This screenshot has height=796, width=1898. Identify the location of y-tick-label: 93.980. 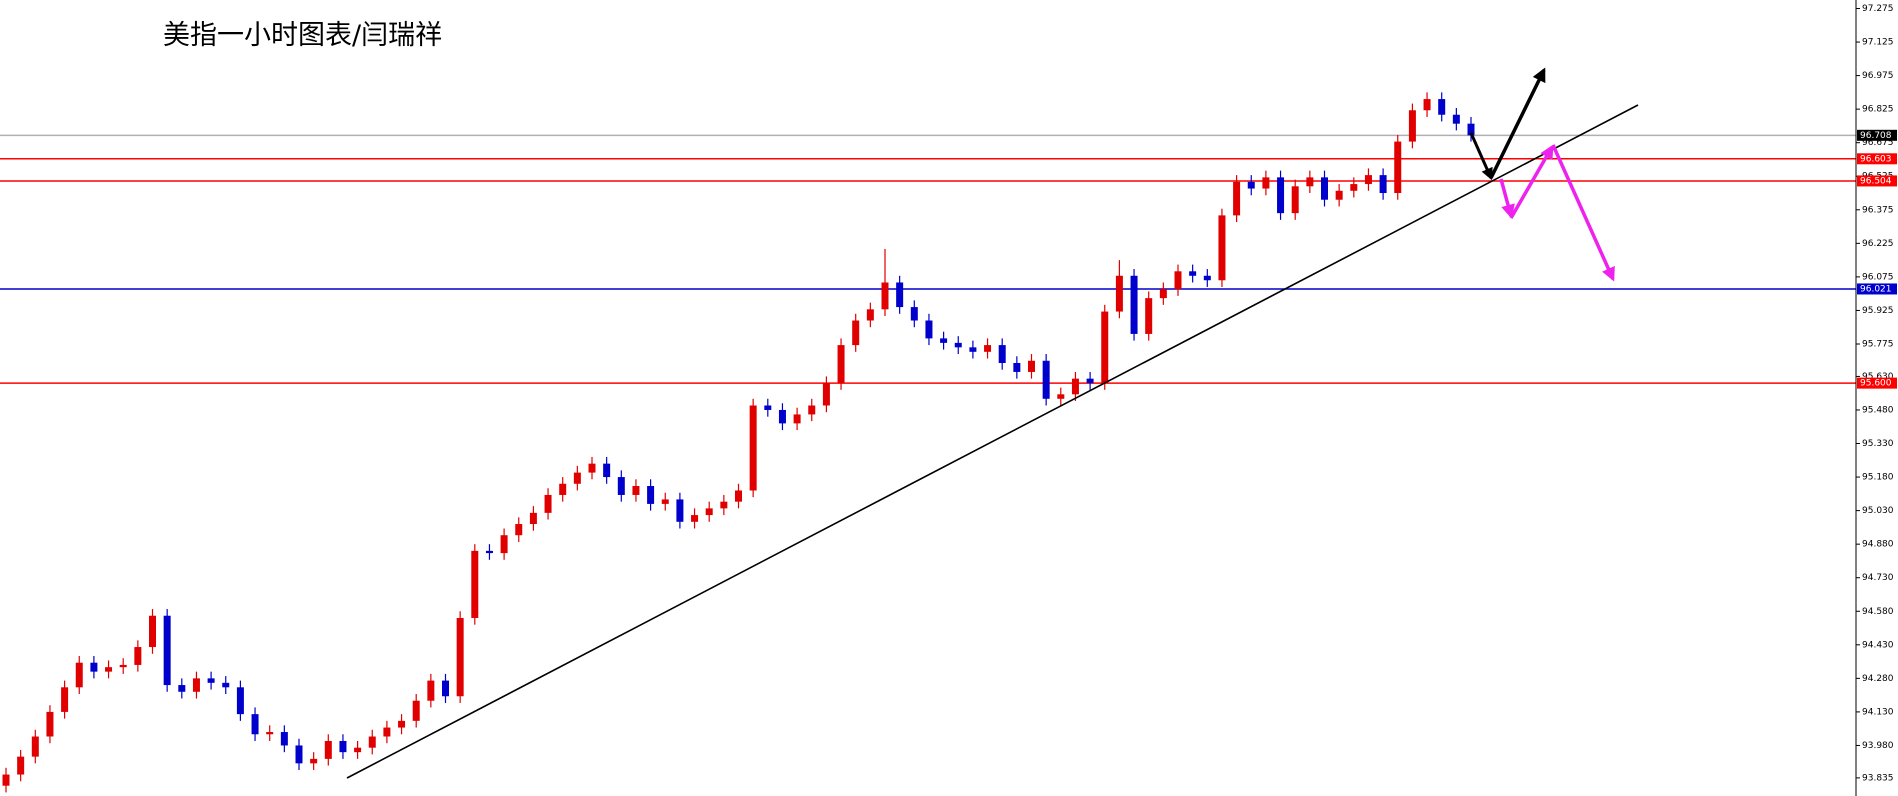
(1878, 746).